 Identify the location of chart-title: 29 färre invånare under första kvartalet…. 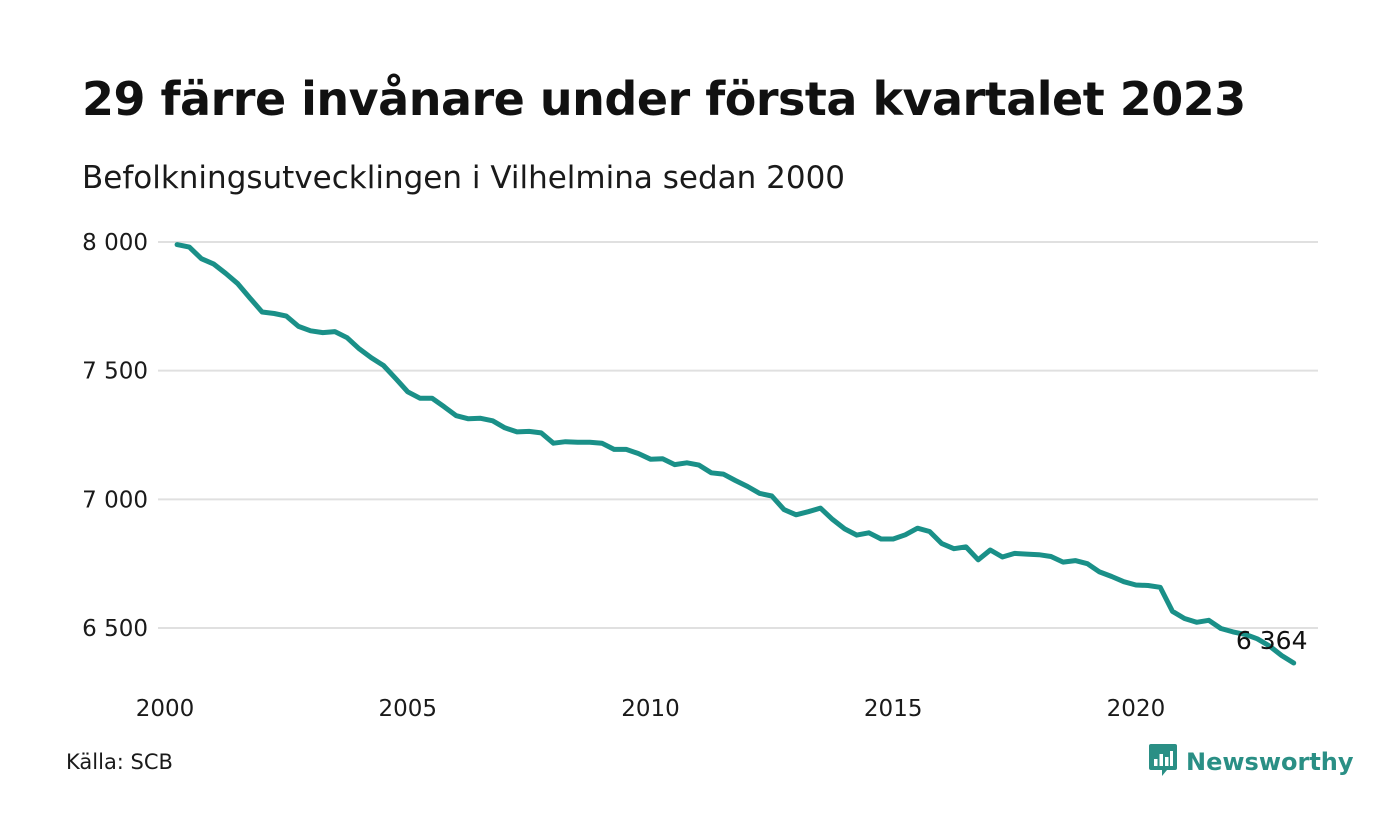
(664, 99).